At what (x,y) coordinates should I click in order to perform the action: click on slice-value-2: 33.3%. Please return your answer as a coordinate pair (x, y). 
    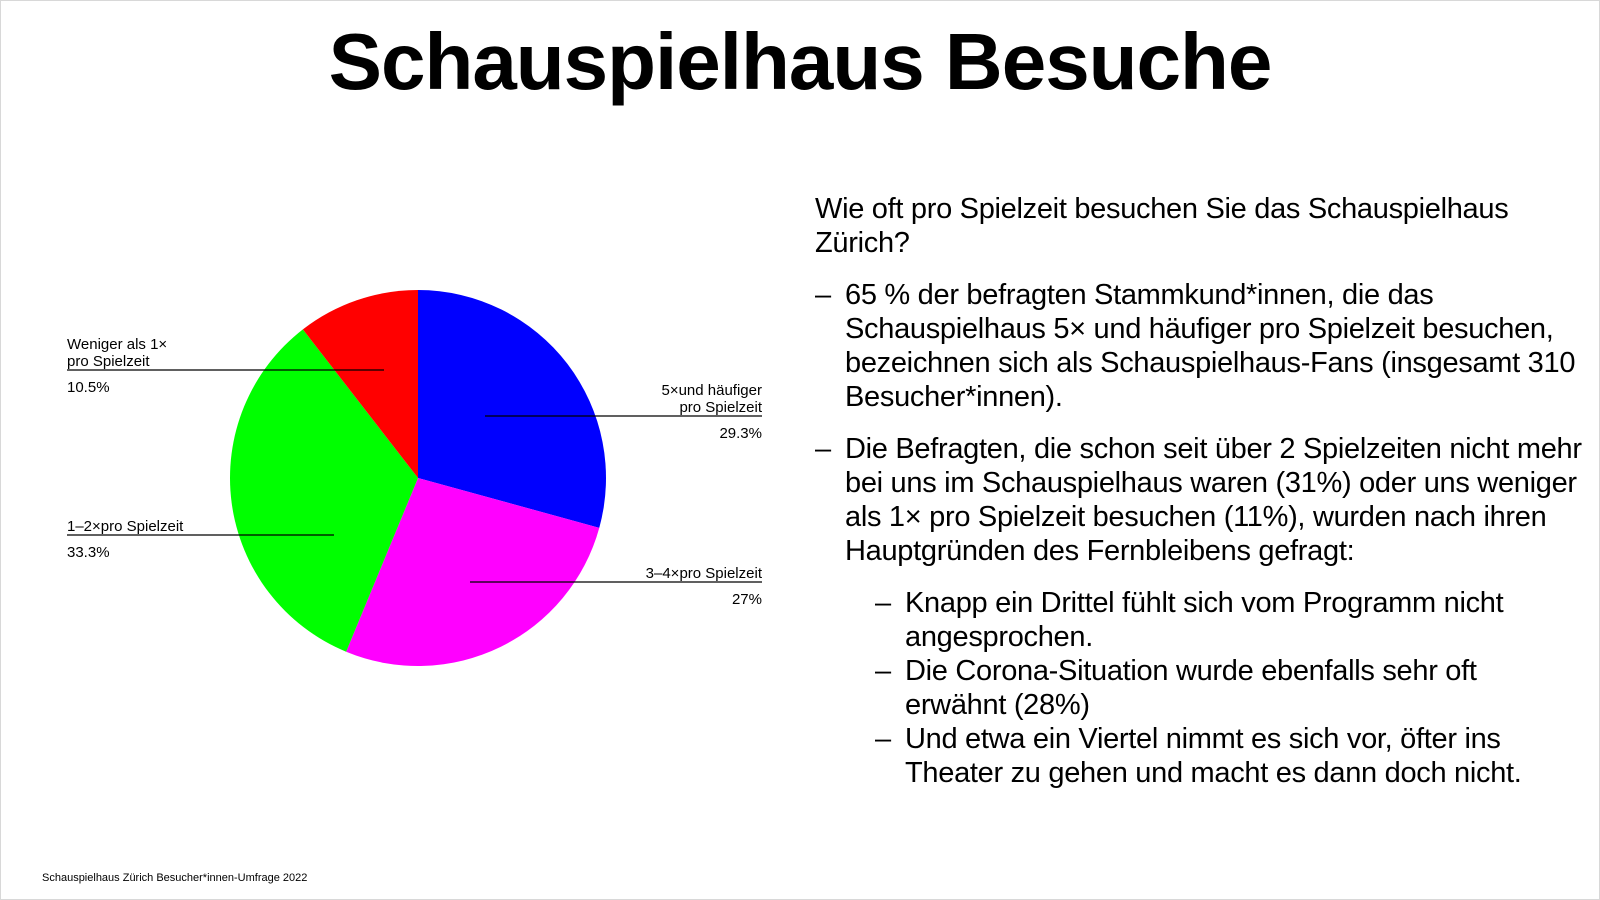
    Looking at the image, I should click on (88, 552).